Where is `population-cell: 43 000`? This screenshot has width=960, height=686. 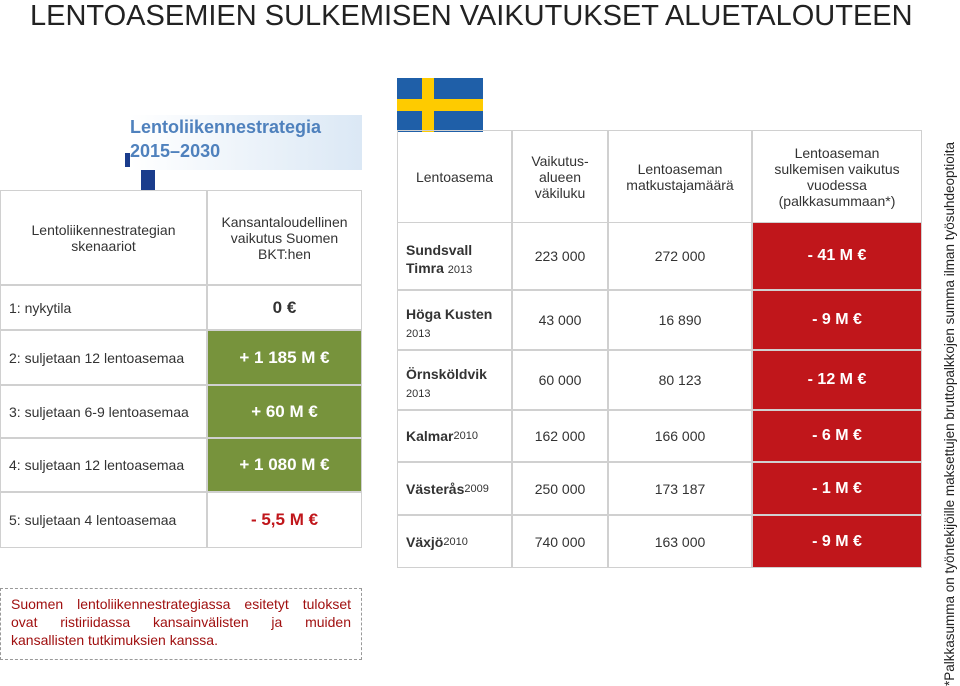 population-cell: 43 000 is located at coordinates (560, 320).